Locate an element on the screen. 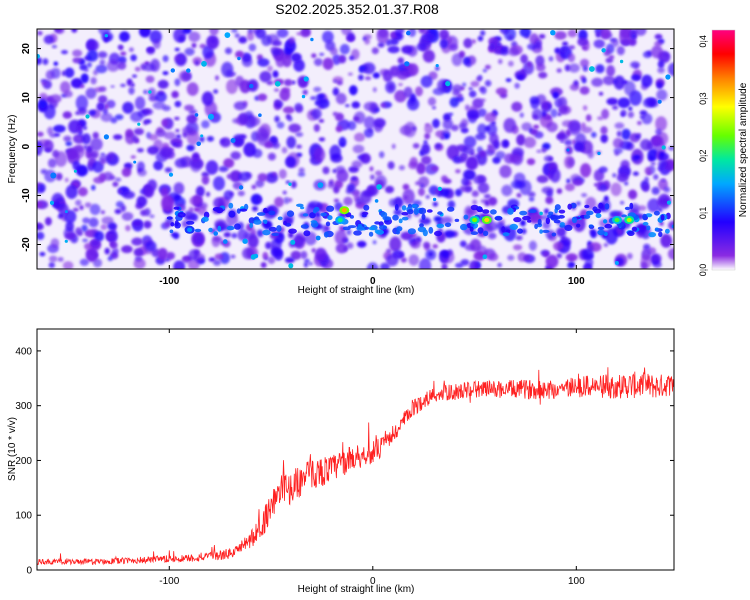  spectrogram-xlabel: Height of straight line (km) is located at coordinates (356, 290).